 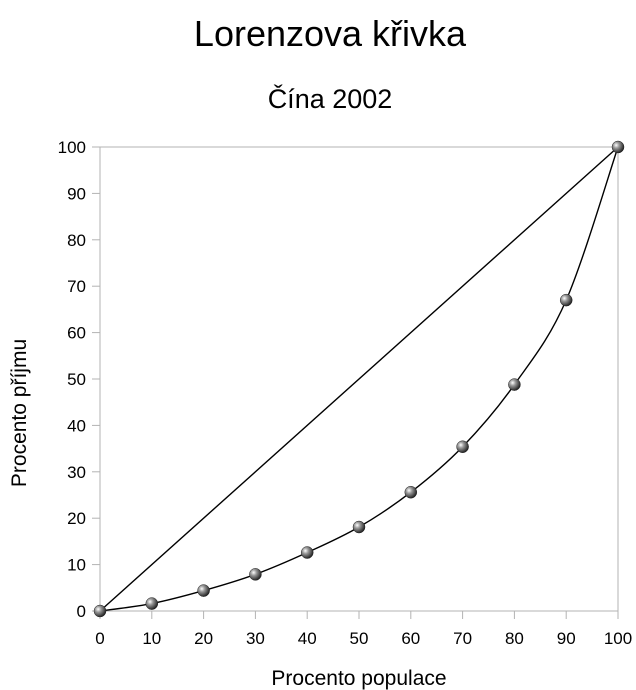 I want to click on x-tick-label: 80, so click(x=514, y=638).